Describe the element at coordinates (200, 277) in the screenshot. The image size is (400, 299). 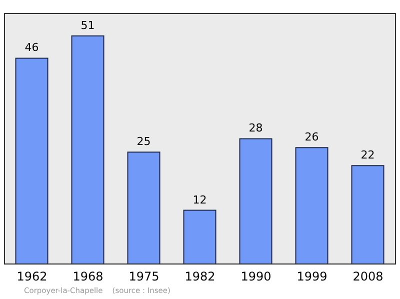
I see `x-tick-label: 1982` at that location.